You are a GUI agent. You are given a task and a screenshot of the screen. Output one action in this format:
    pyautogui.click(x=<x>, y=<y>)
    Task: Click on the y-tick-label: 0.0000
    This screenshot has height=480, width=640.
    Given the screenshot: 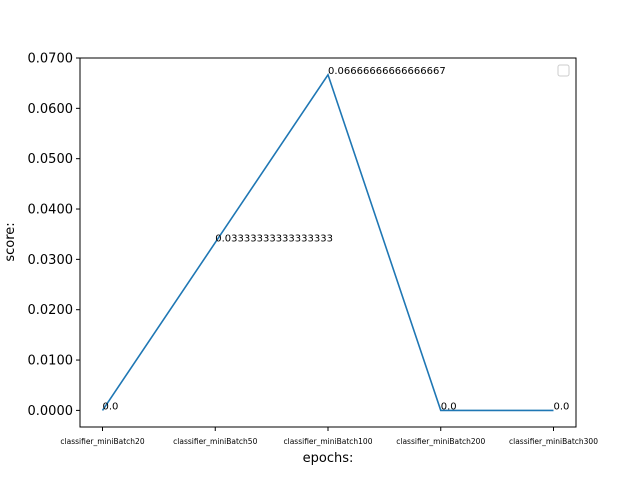 What is the action you would take?
    pyautogui.click(x=51, y=411)
    